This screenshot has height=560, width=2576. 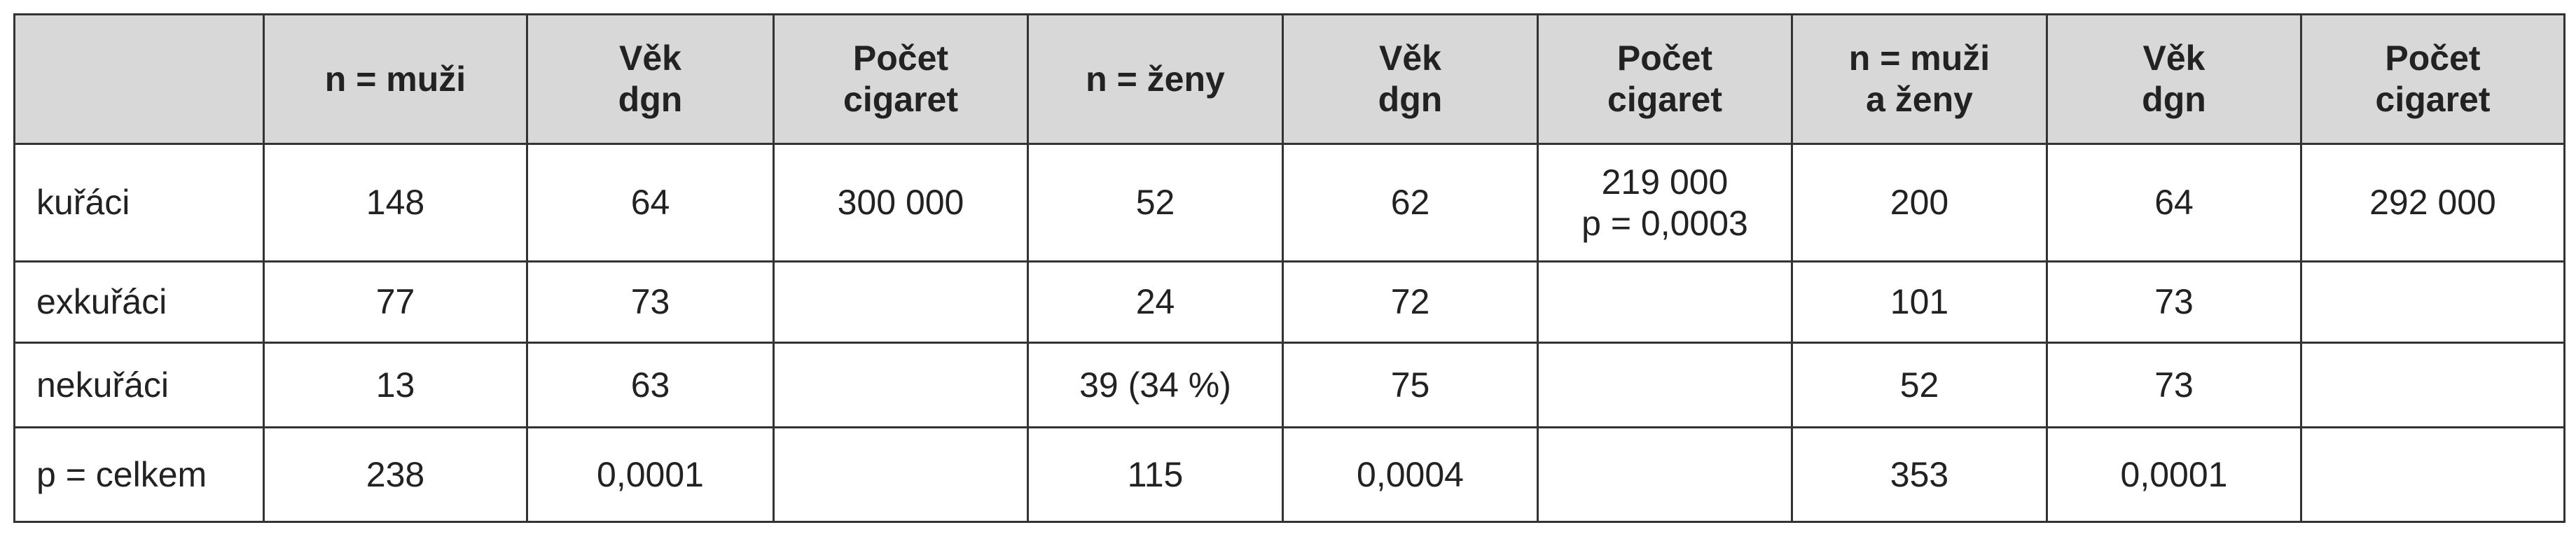 I want to click on cell-line: a ženy, so click(x=1919, y=99).